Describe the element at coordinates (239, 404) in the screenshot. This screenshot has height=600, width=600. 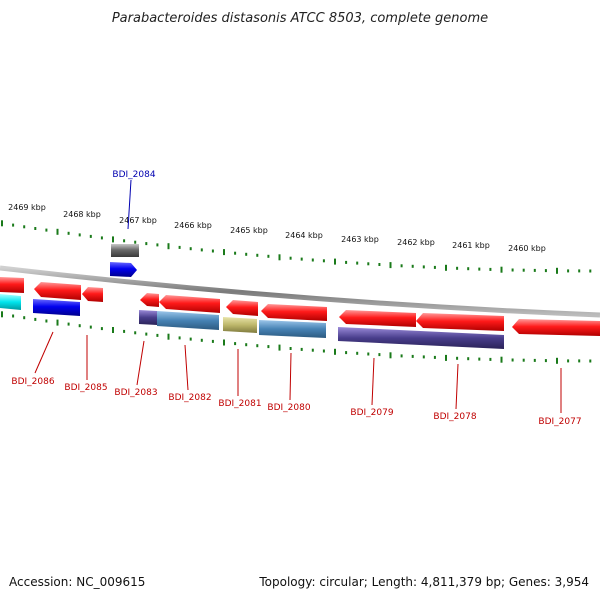
I see `gene-label: BDI_2081` at that location.